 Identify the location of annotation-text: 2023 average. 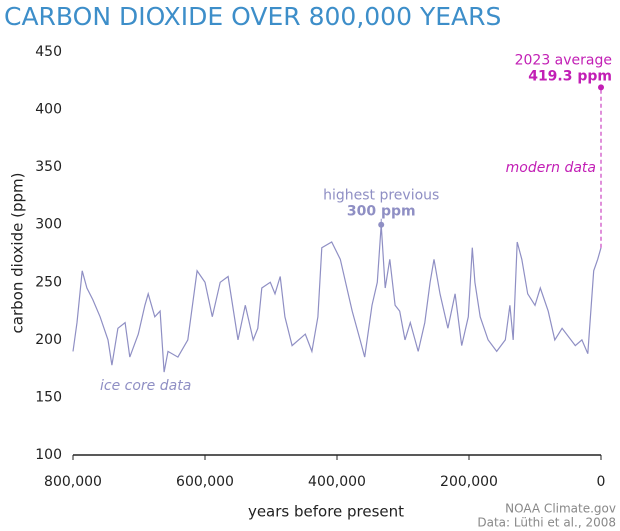
(563, 60).